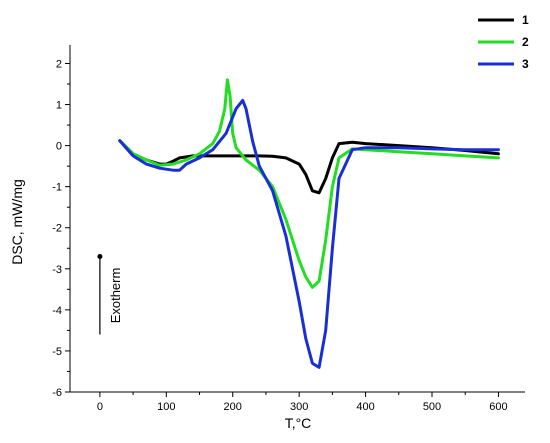 The height and width of the screenshot is (443, 550). Describe the element at coordinates (57, 188) in the screenshot. I see `y-tick-label: -1` at that location.